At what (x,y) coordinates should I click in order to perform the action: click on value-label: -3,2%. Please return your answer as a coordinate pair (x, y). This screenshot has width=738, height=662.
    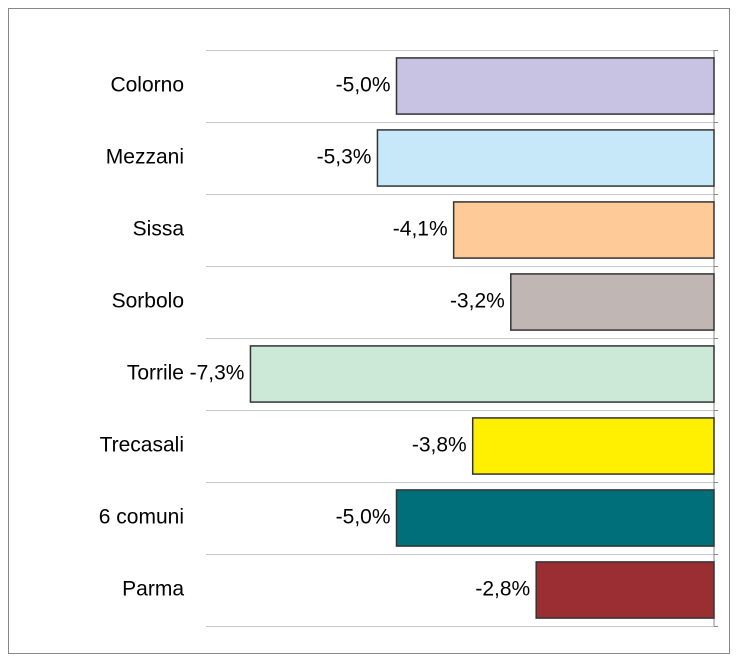
    Looking at the image, I should click on (477, 301).